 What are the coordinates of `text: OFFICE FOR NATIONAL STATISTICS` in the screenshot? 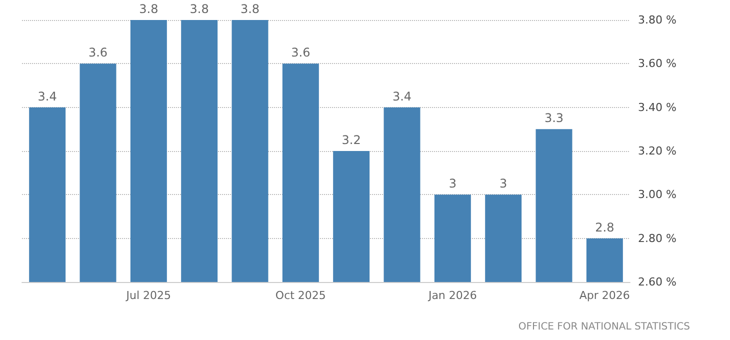 It's located at (604, 327).